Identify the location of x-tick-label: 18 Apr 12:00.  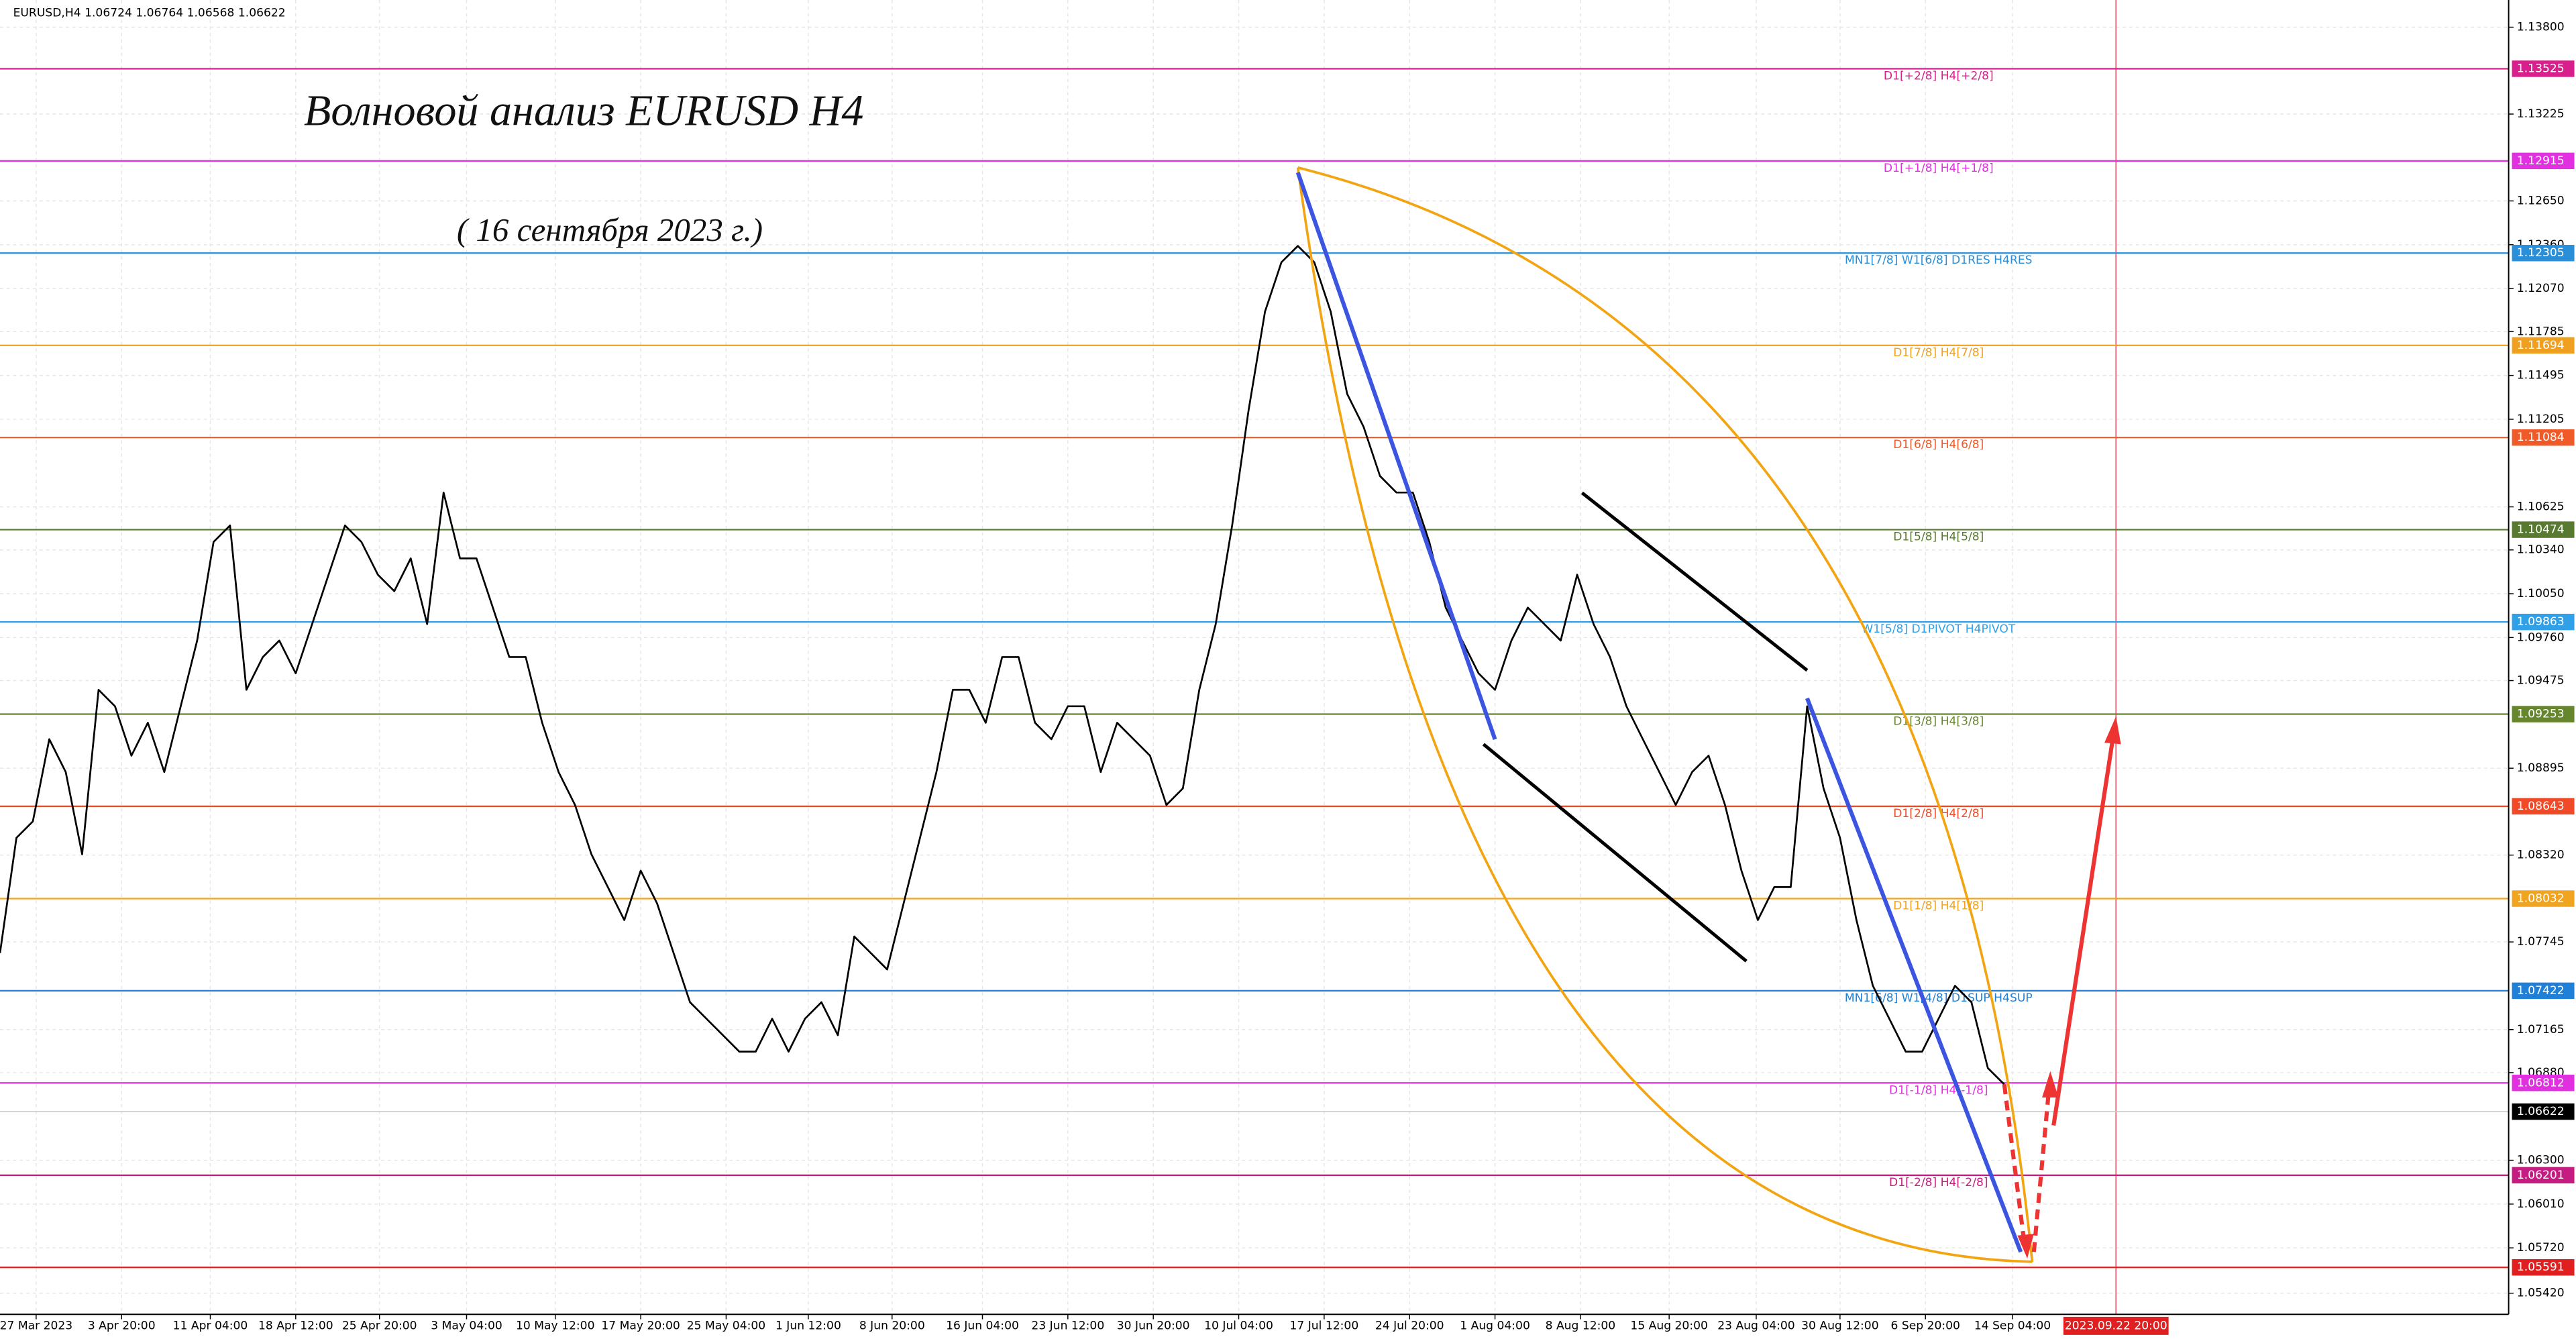
(295, 1325).